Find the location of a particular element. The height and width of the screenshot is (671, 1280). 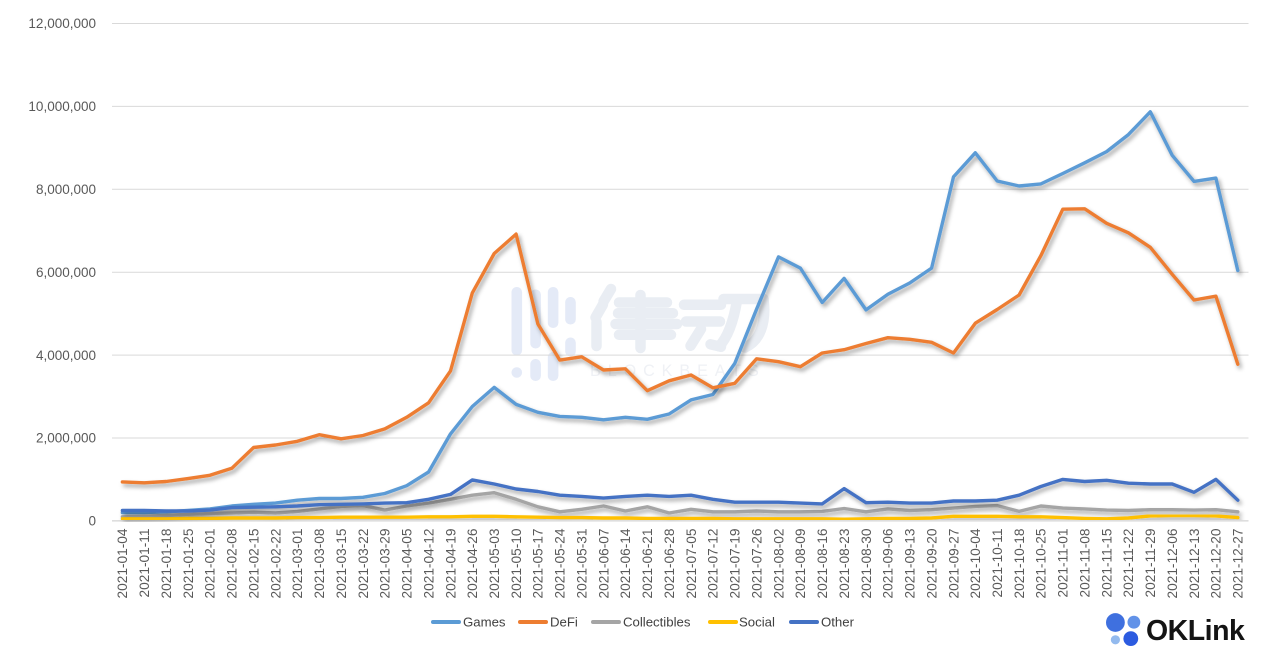

svg-text: 2,000,000 is located at coordinates (66, 438).